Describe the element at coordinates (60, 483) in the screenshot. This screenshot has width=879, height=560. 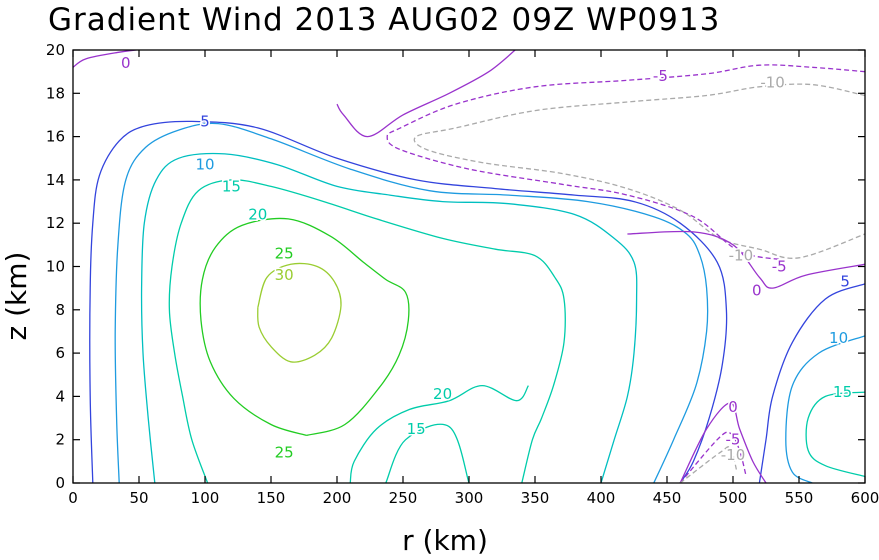
I see `y-tick-label: 0` at that location.